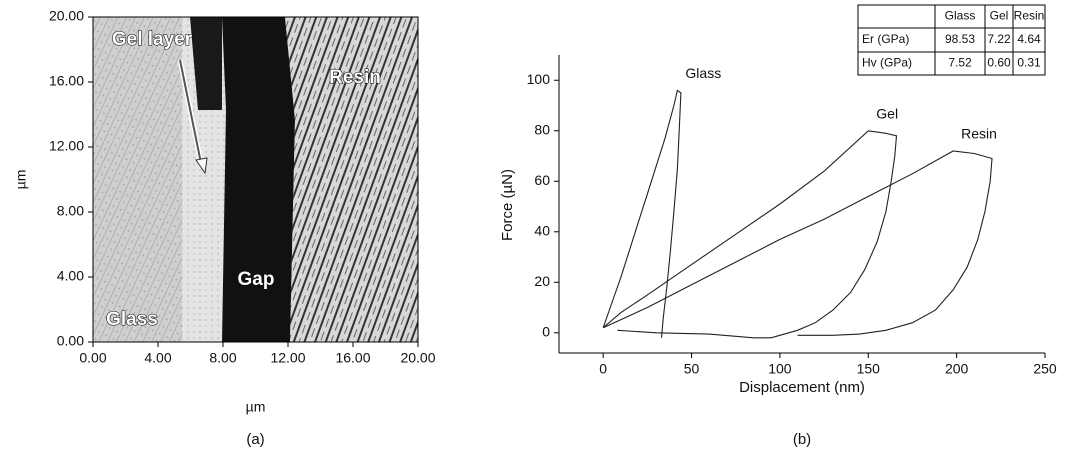 The width and height of the screenshot is (1069, 463). What do you see at coordinates (542, 180) in the screenshot?
I see `y-tick-label: 60` at bounding box center [542, 180].